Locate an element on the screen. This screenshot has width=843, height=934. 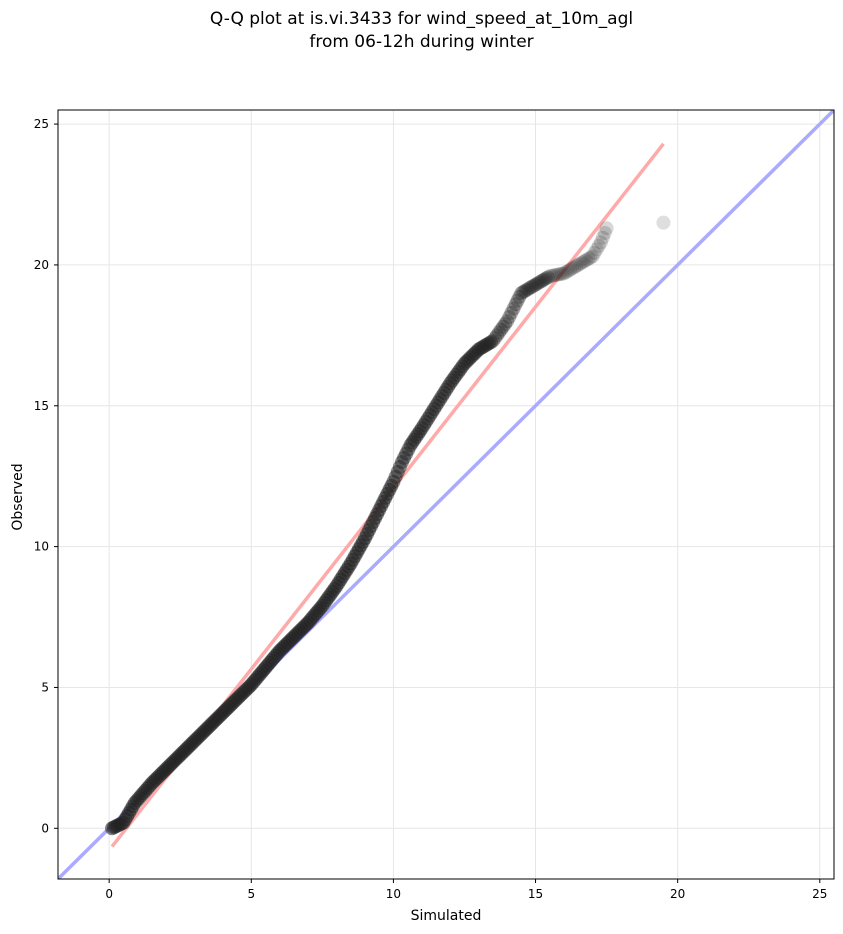
y-tick-label: 20 is located at coordinates (41, 265).